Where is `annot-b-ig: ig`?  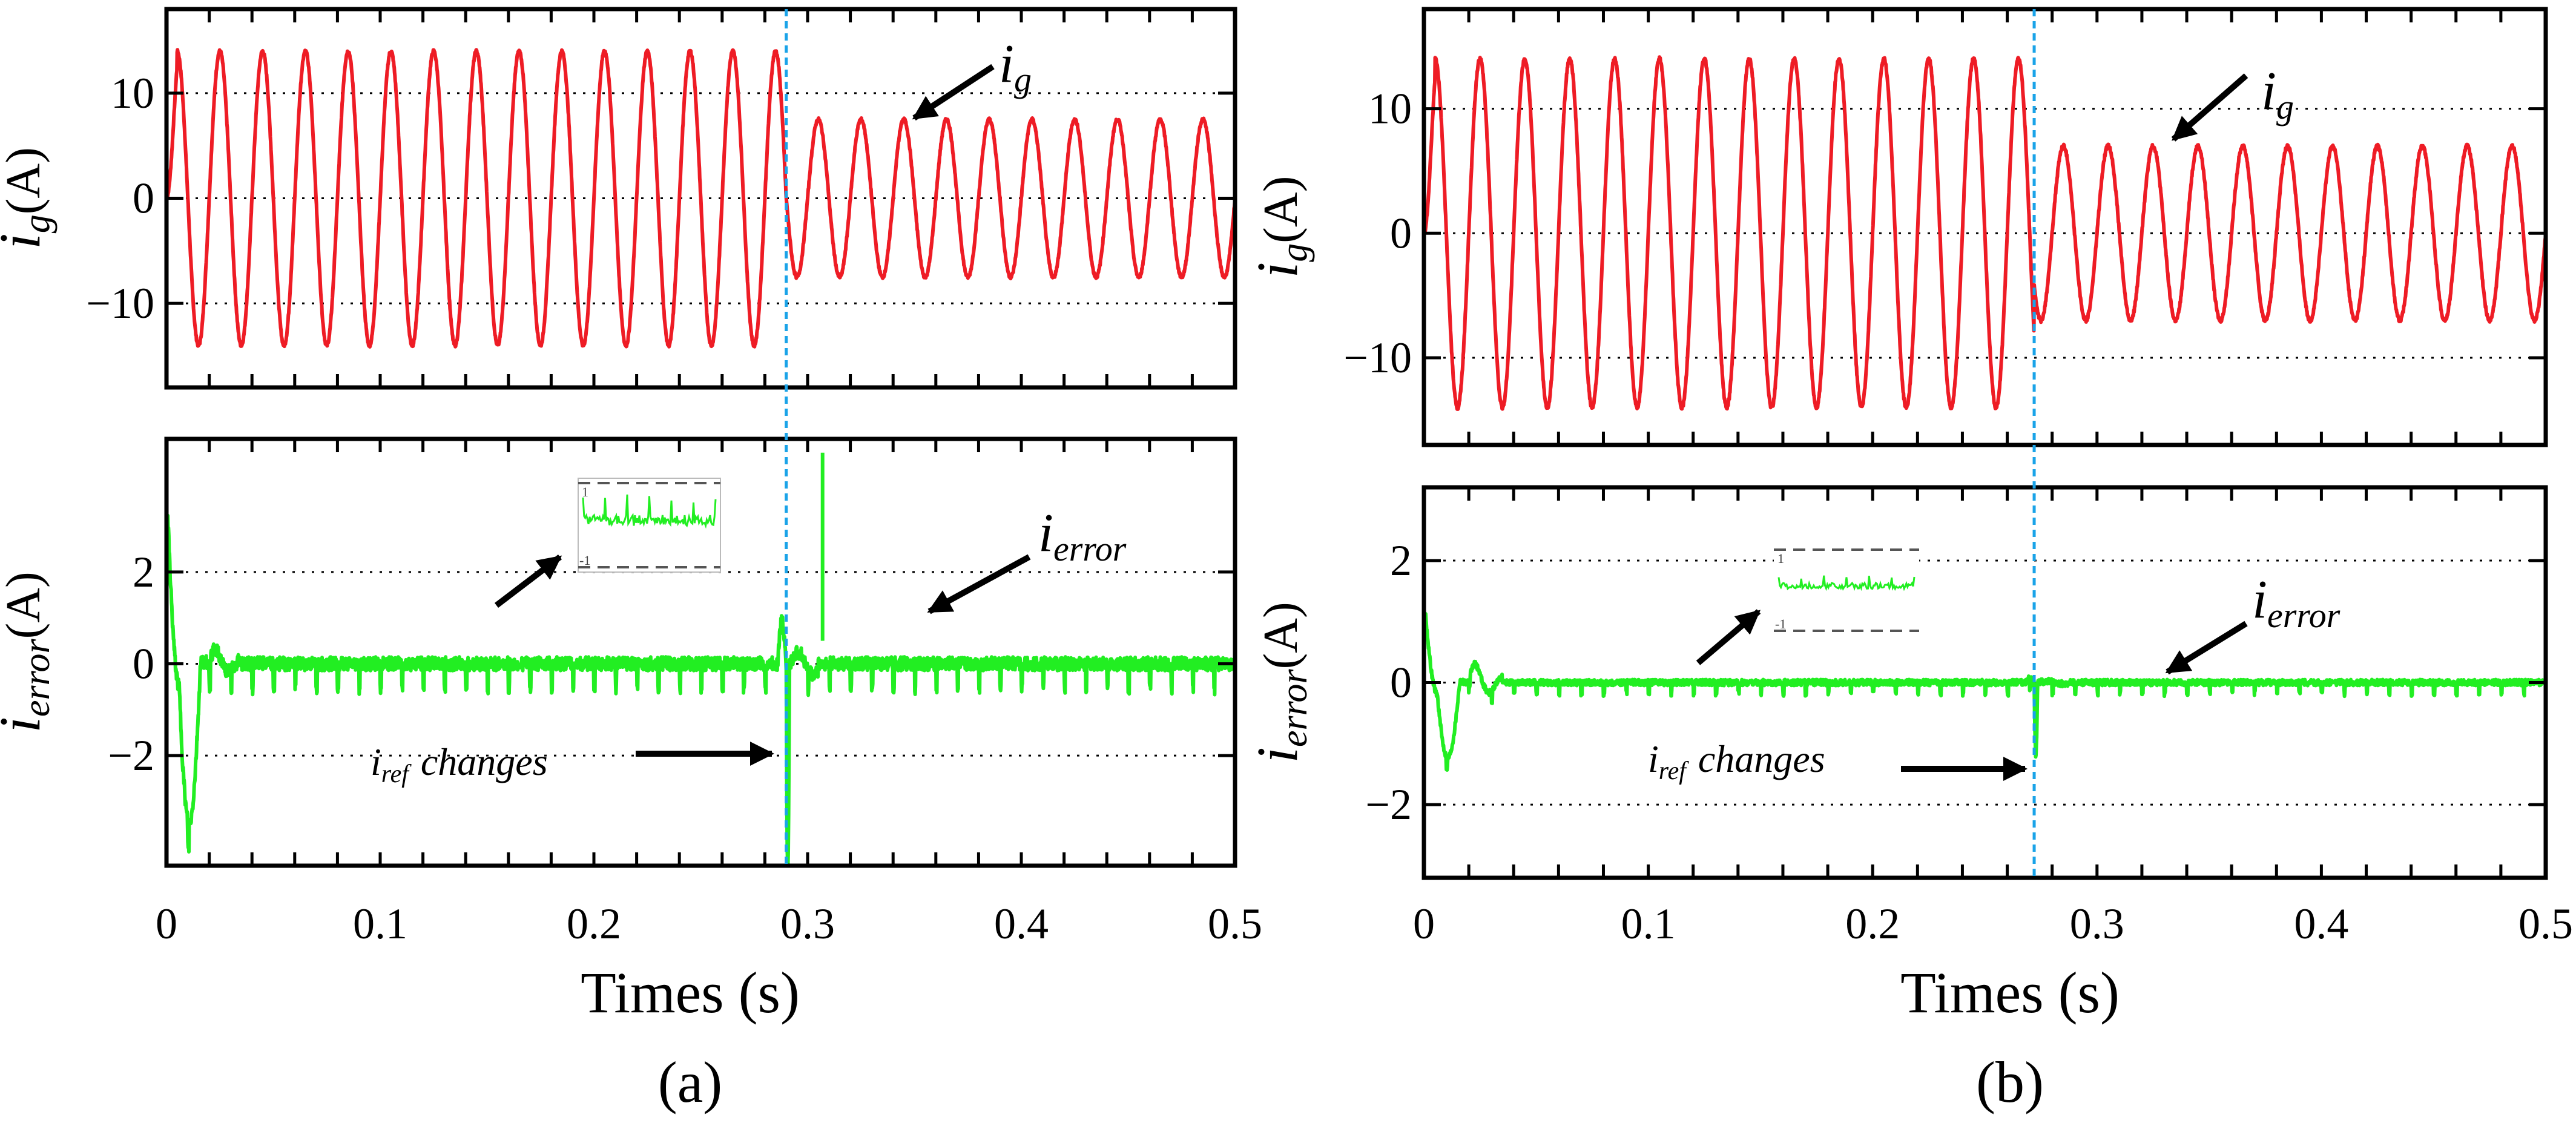 annot-b-ig: ig is located at coordinates (2277, 94).